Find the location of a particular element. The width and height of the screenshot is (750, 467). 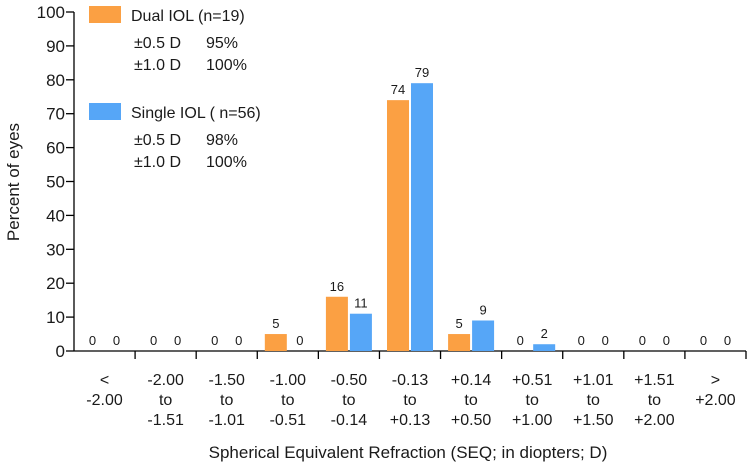

bar-value-label: 79 is located at coordinates (422, 72).